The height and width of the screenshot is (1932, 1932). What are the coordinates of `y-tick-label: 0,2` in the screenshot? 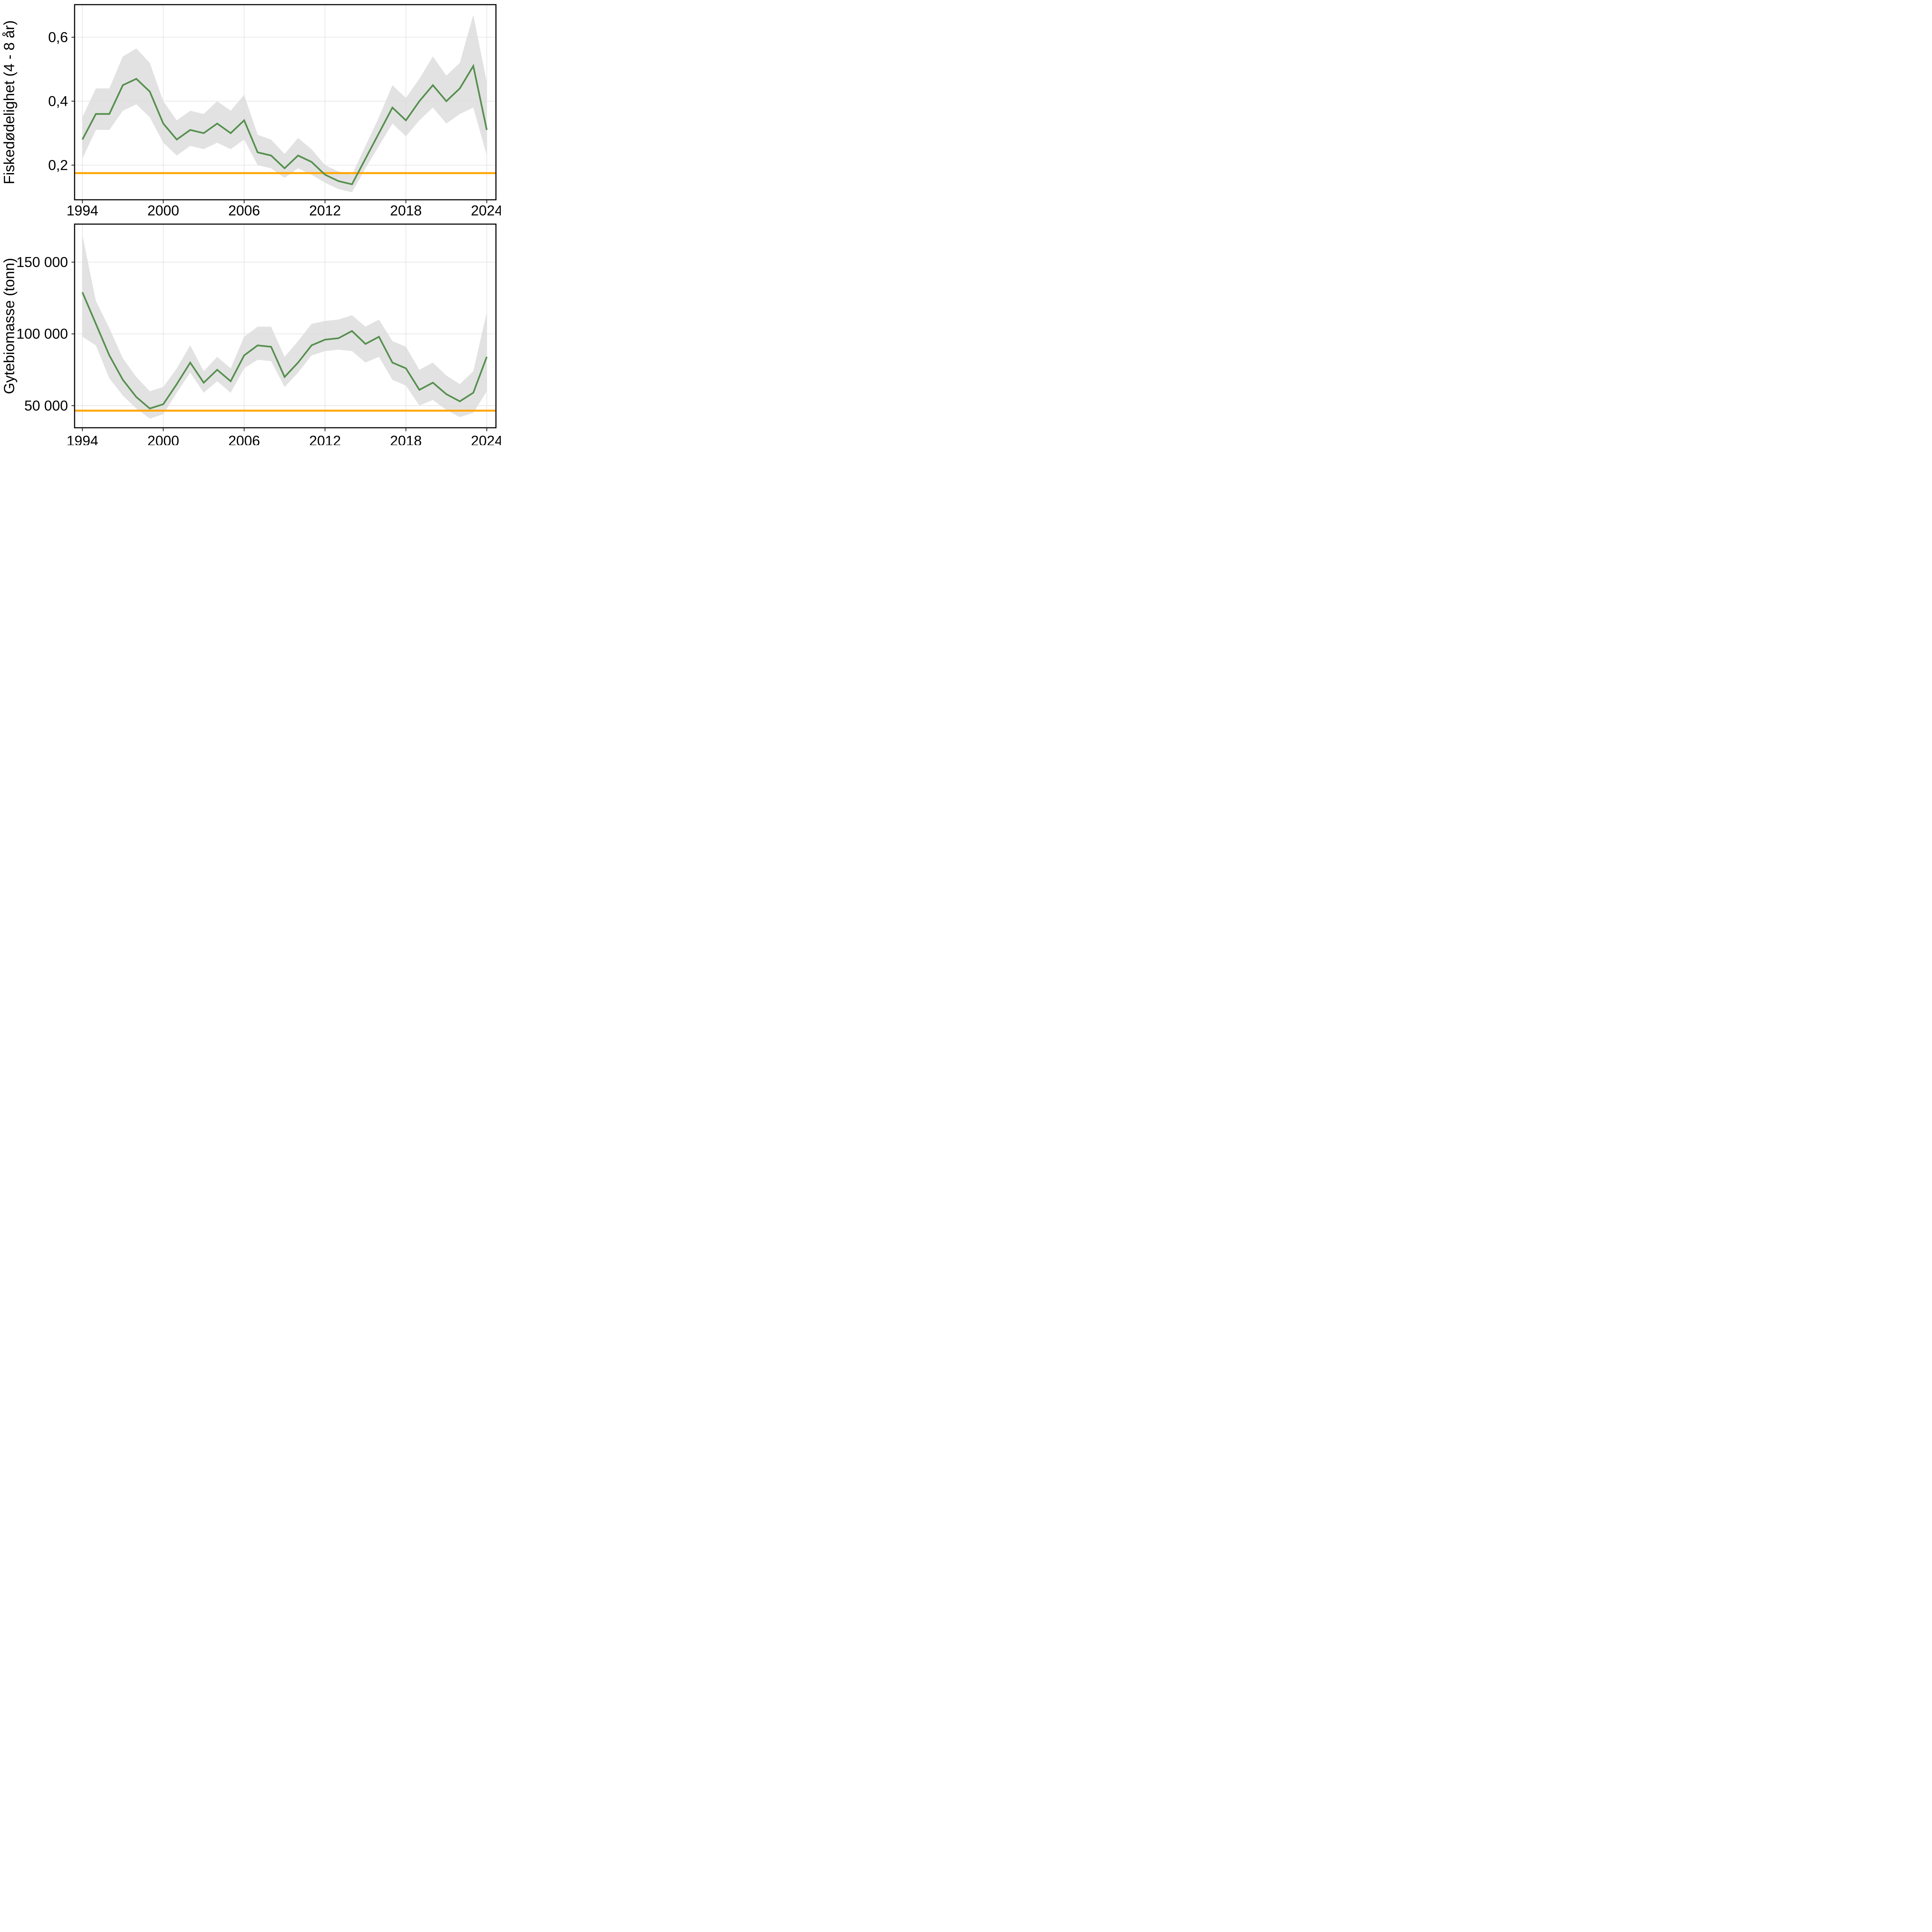 It's located at (58, 165).